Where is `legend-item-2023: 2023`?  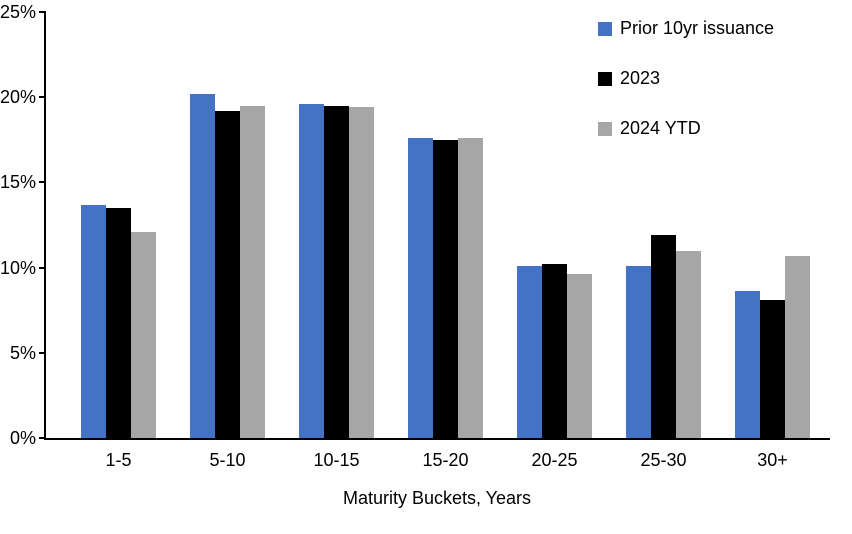 legend-item-2023: 2023 is located at coordinates (686, 78).